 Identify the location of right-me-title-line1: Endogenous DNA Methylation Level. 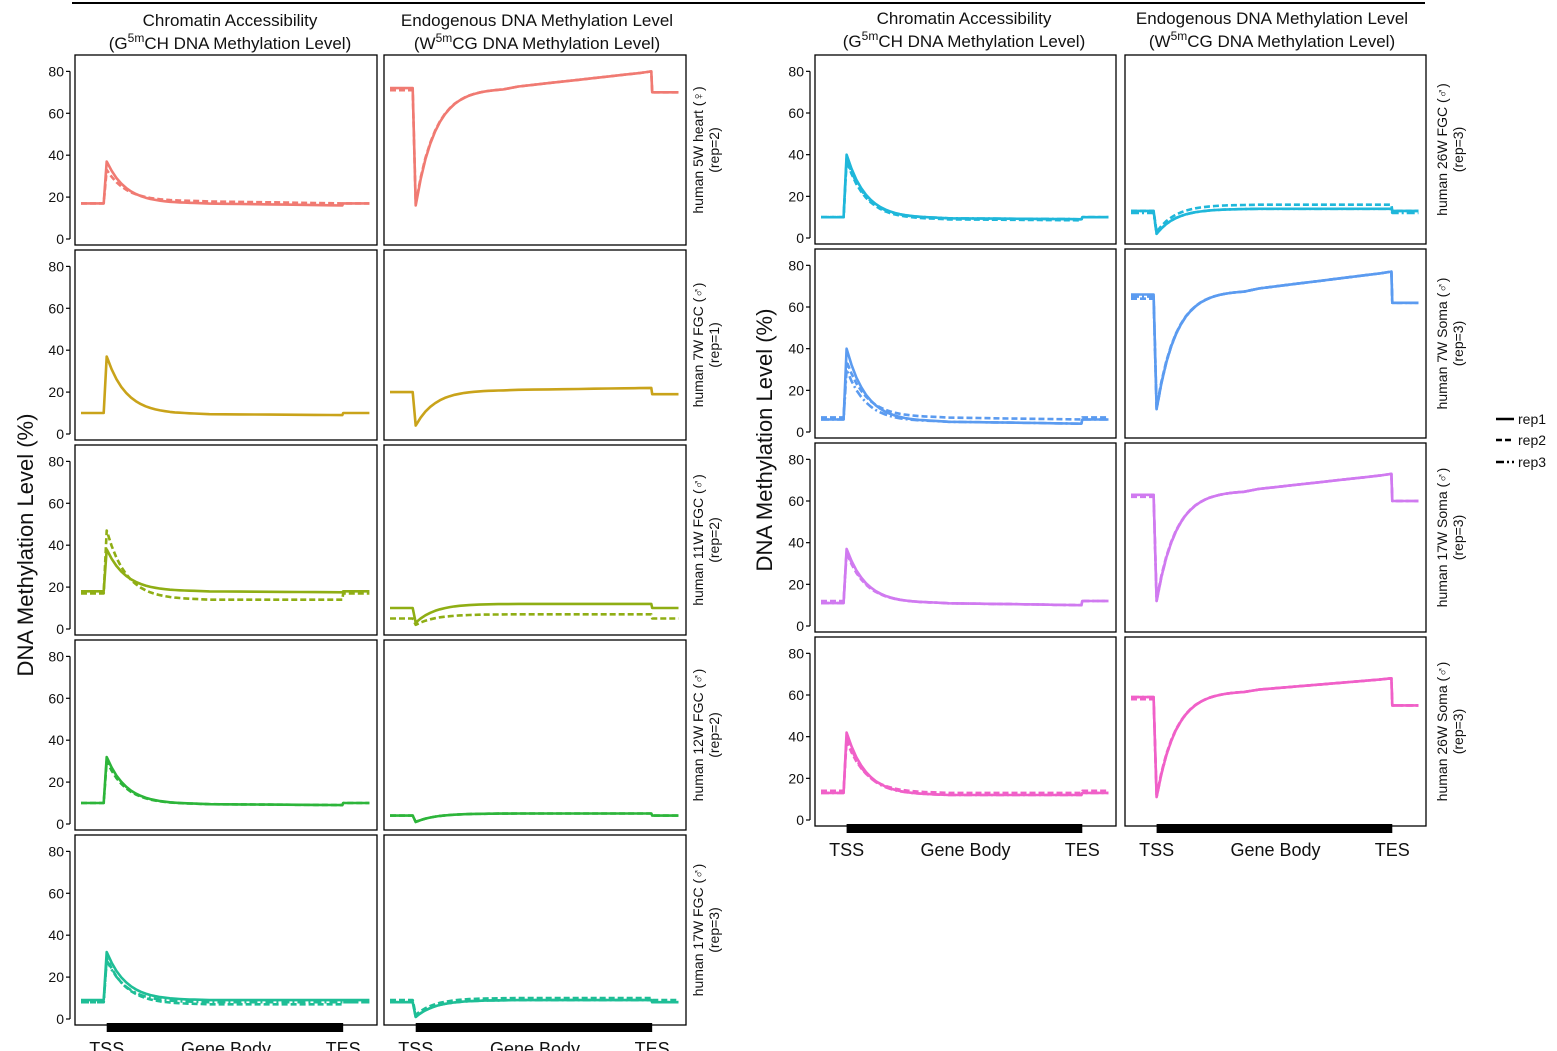
(1272, 18).